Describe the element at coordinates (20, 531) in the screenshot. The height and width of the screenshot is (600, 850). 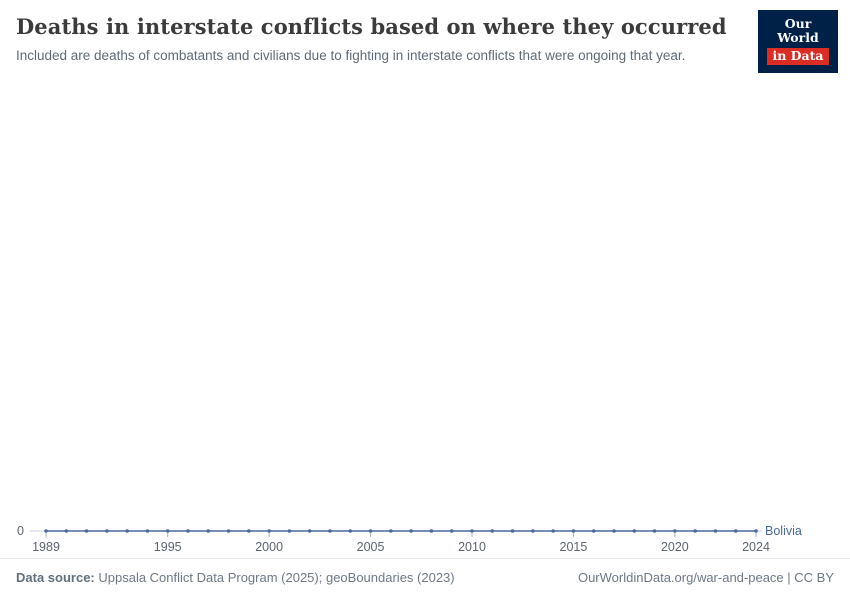
I see `y-tick-label: 0` at that location.